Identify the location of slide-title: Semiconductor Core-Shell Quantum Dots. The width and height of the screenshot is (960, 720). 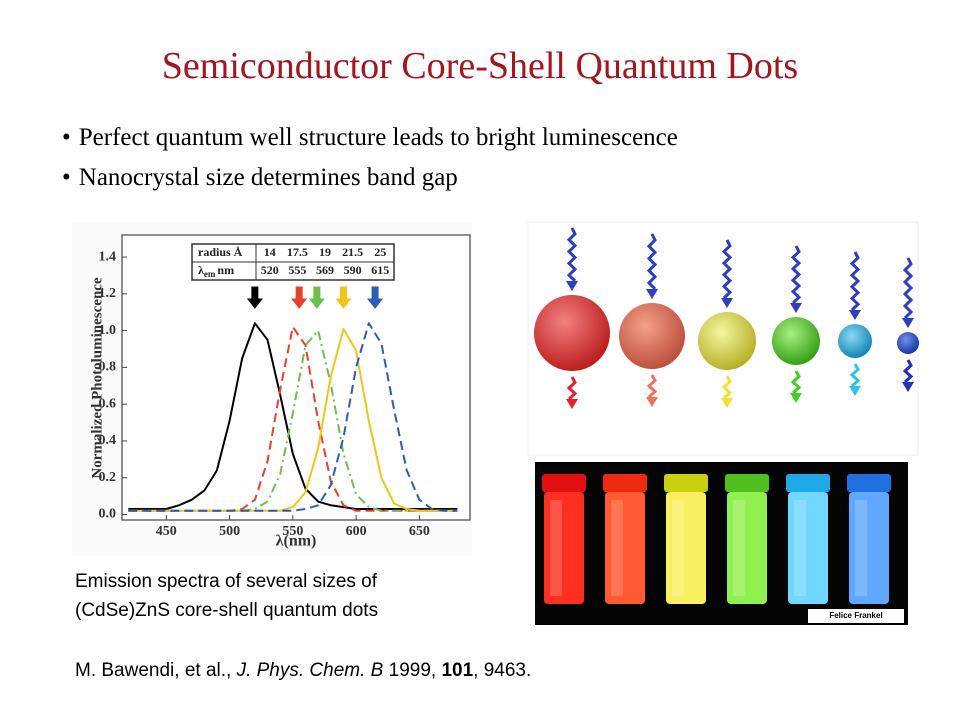
(480, 66).